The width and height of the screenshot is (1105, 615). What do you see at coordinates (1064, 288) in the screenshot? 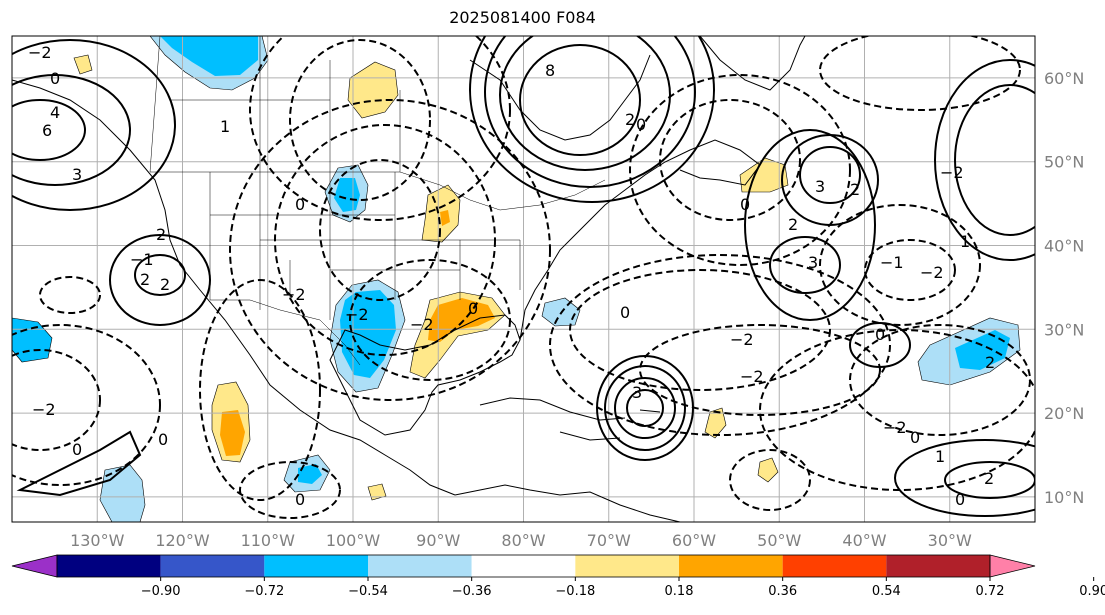
I see `latitude-labels: 60°N 50°N 40°N 30°N 20°N 10°N` at bounding box center [1064, 288].